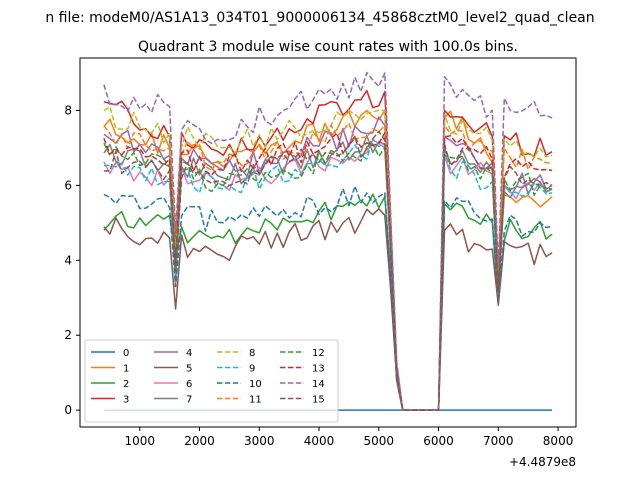 The height and width of the screenshot is (480, 640). I want to click on y-tick-label: 4, so click(68, 260).